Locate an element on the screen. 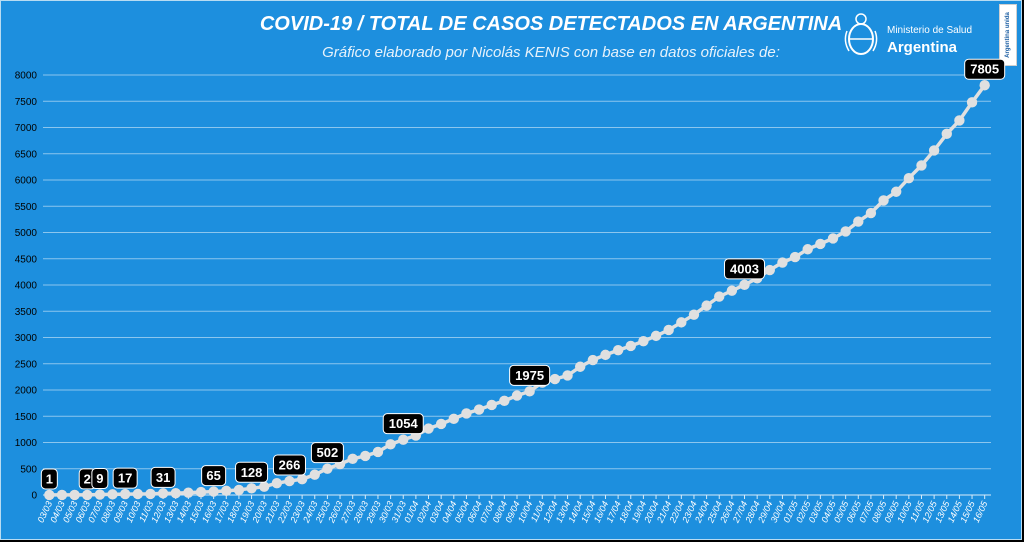 Image resolution: width=1024 pixels, height=542 pixels. data-label: 1 is located at coordinates (49, 479).